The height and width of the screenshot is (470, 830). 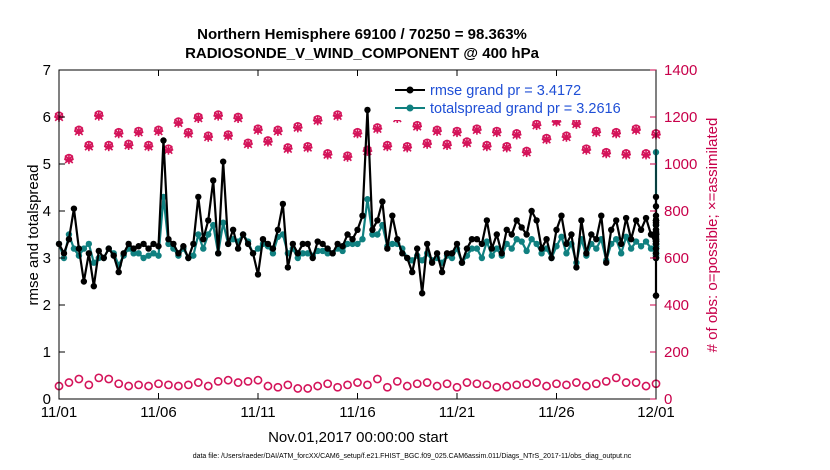 I want to click on y-tick-label: 2, so click(x=47, y=305).